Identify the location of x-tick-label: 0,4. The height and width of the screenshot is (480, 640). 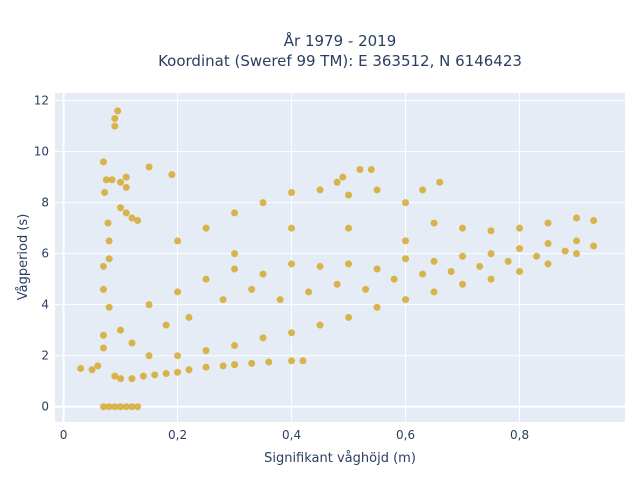
(291, 435).